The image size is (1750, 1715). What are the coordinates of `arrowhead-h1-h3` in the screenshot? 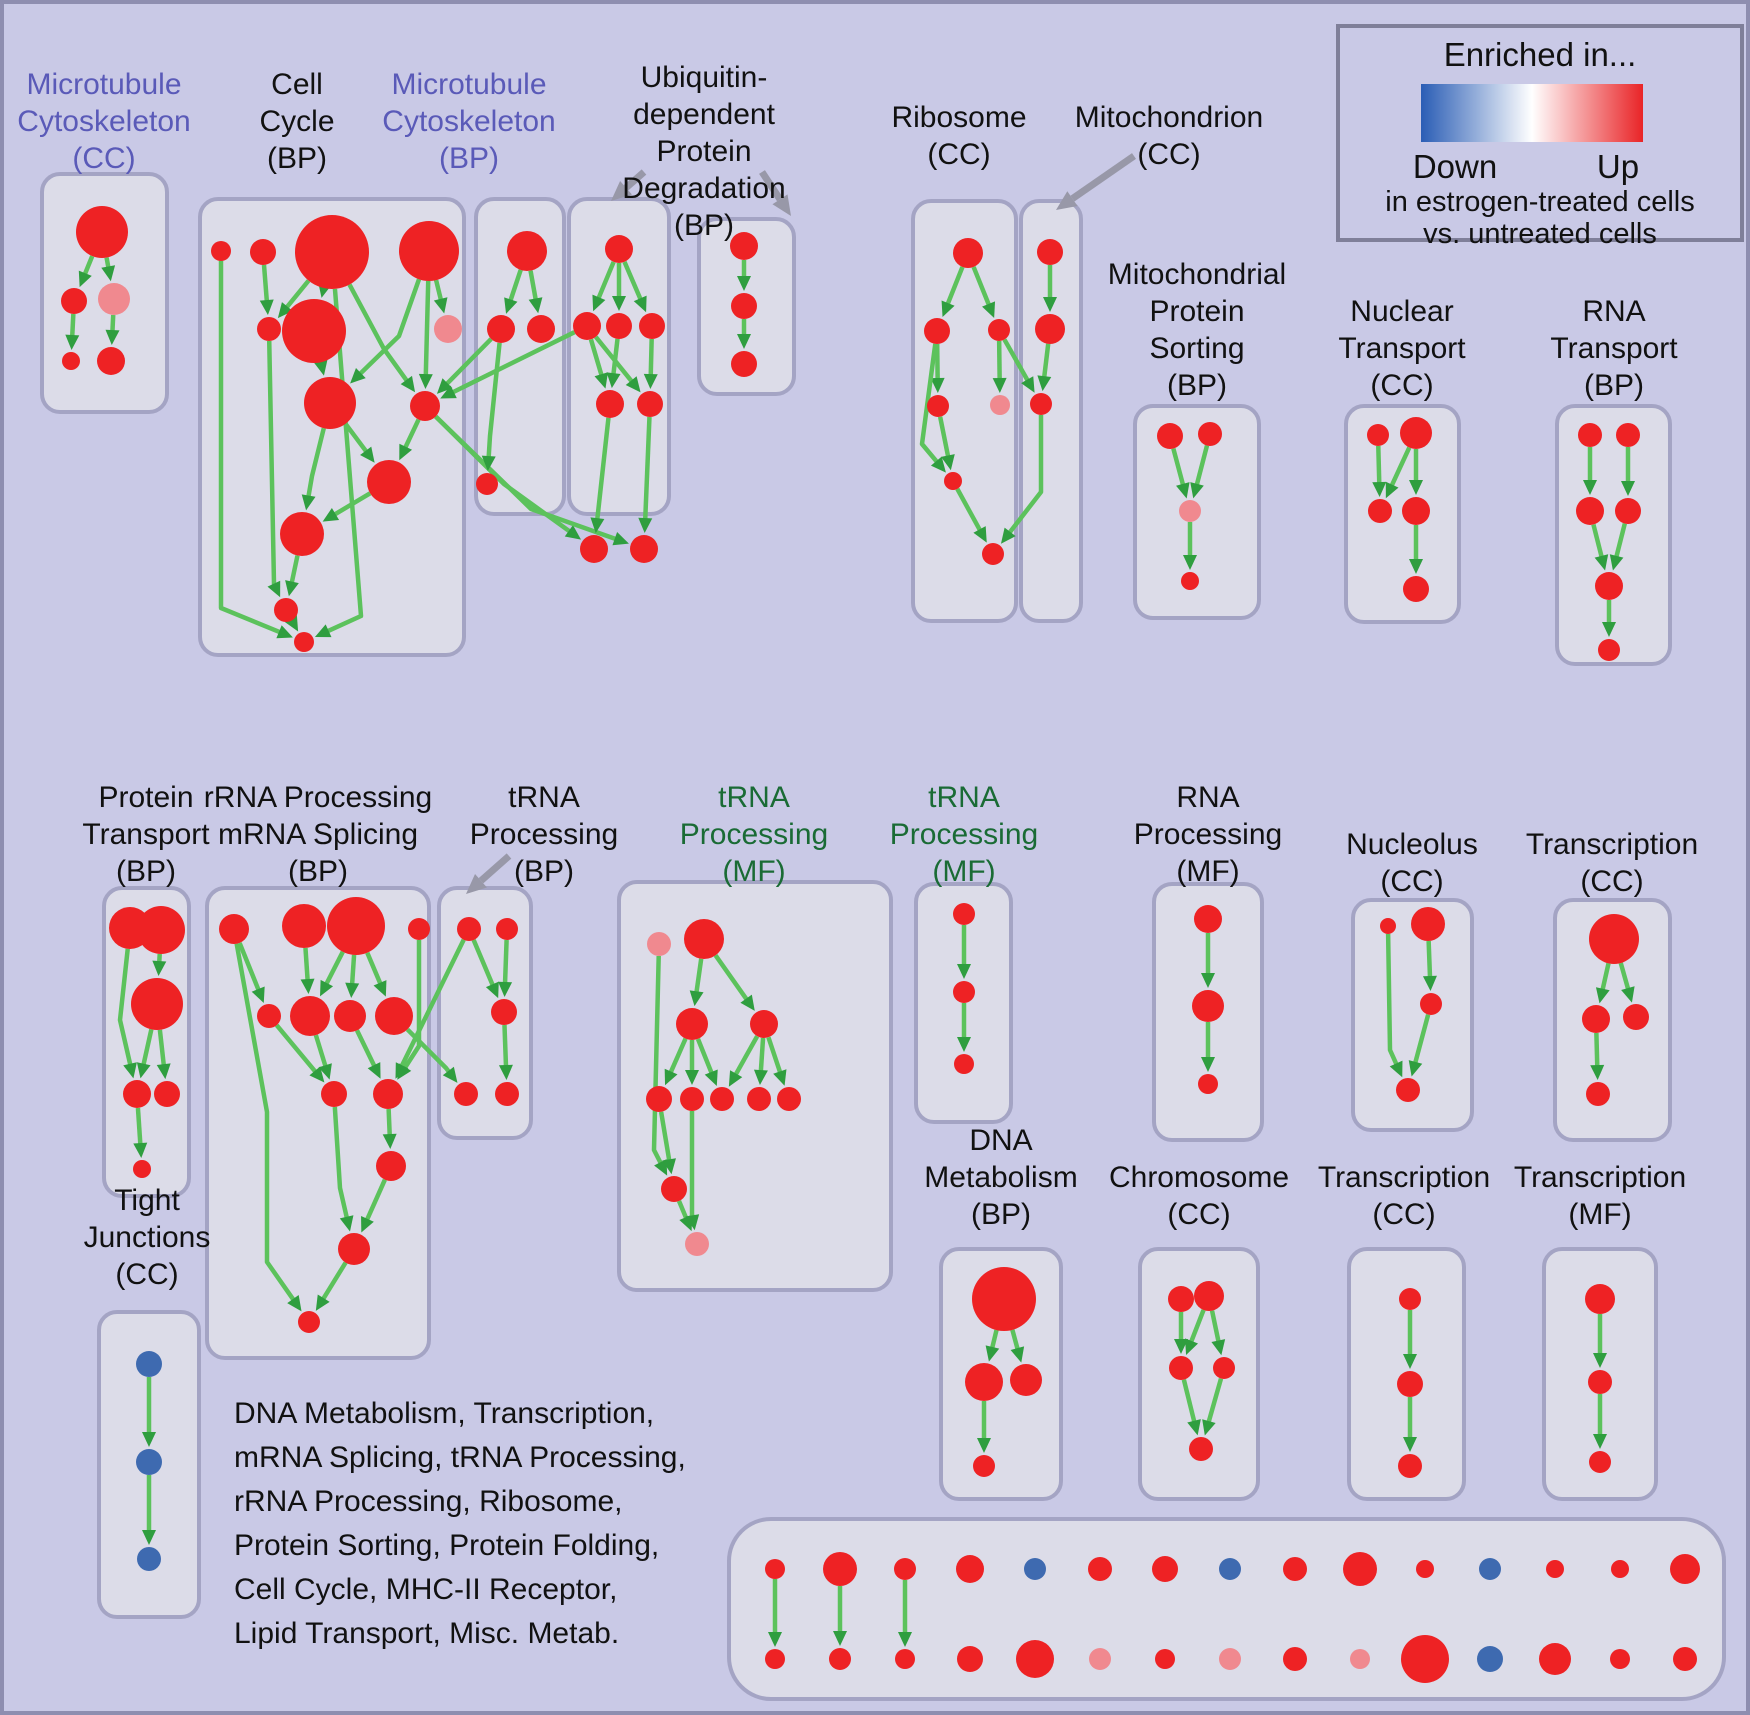 It's located at (1183, 490).